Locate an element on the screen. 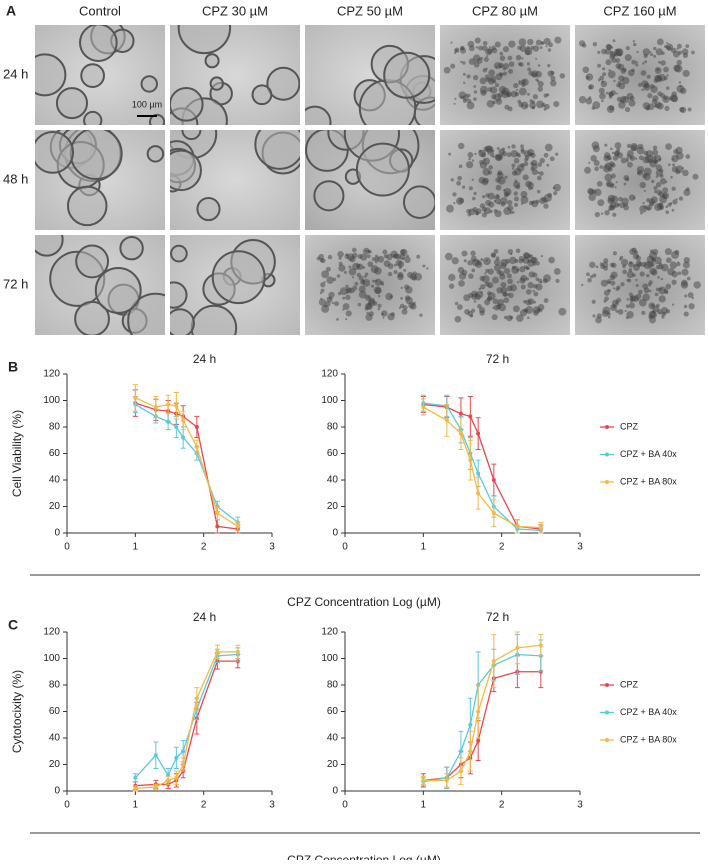  y-tick-label: 20 is located at coordinates (55, 506).